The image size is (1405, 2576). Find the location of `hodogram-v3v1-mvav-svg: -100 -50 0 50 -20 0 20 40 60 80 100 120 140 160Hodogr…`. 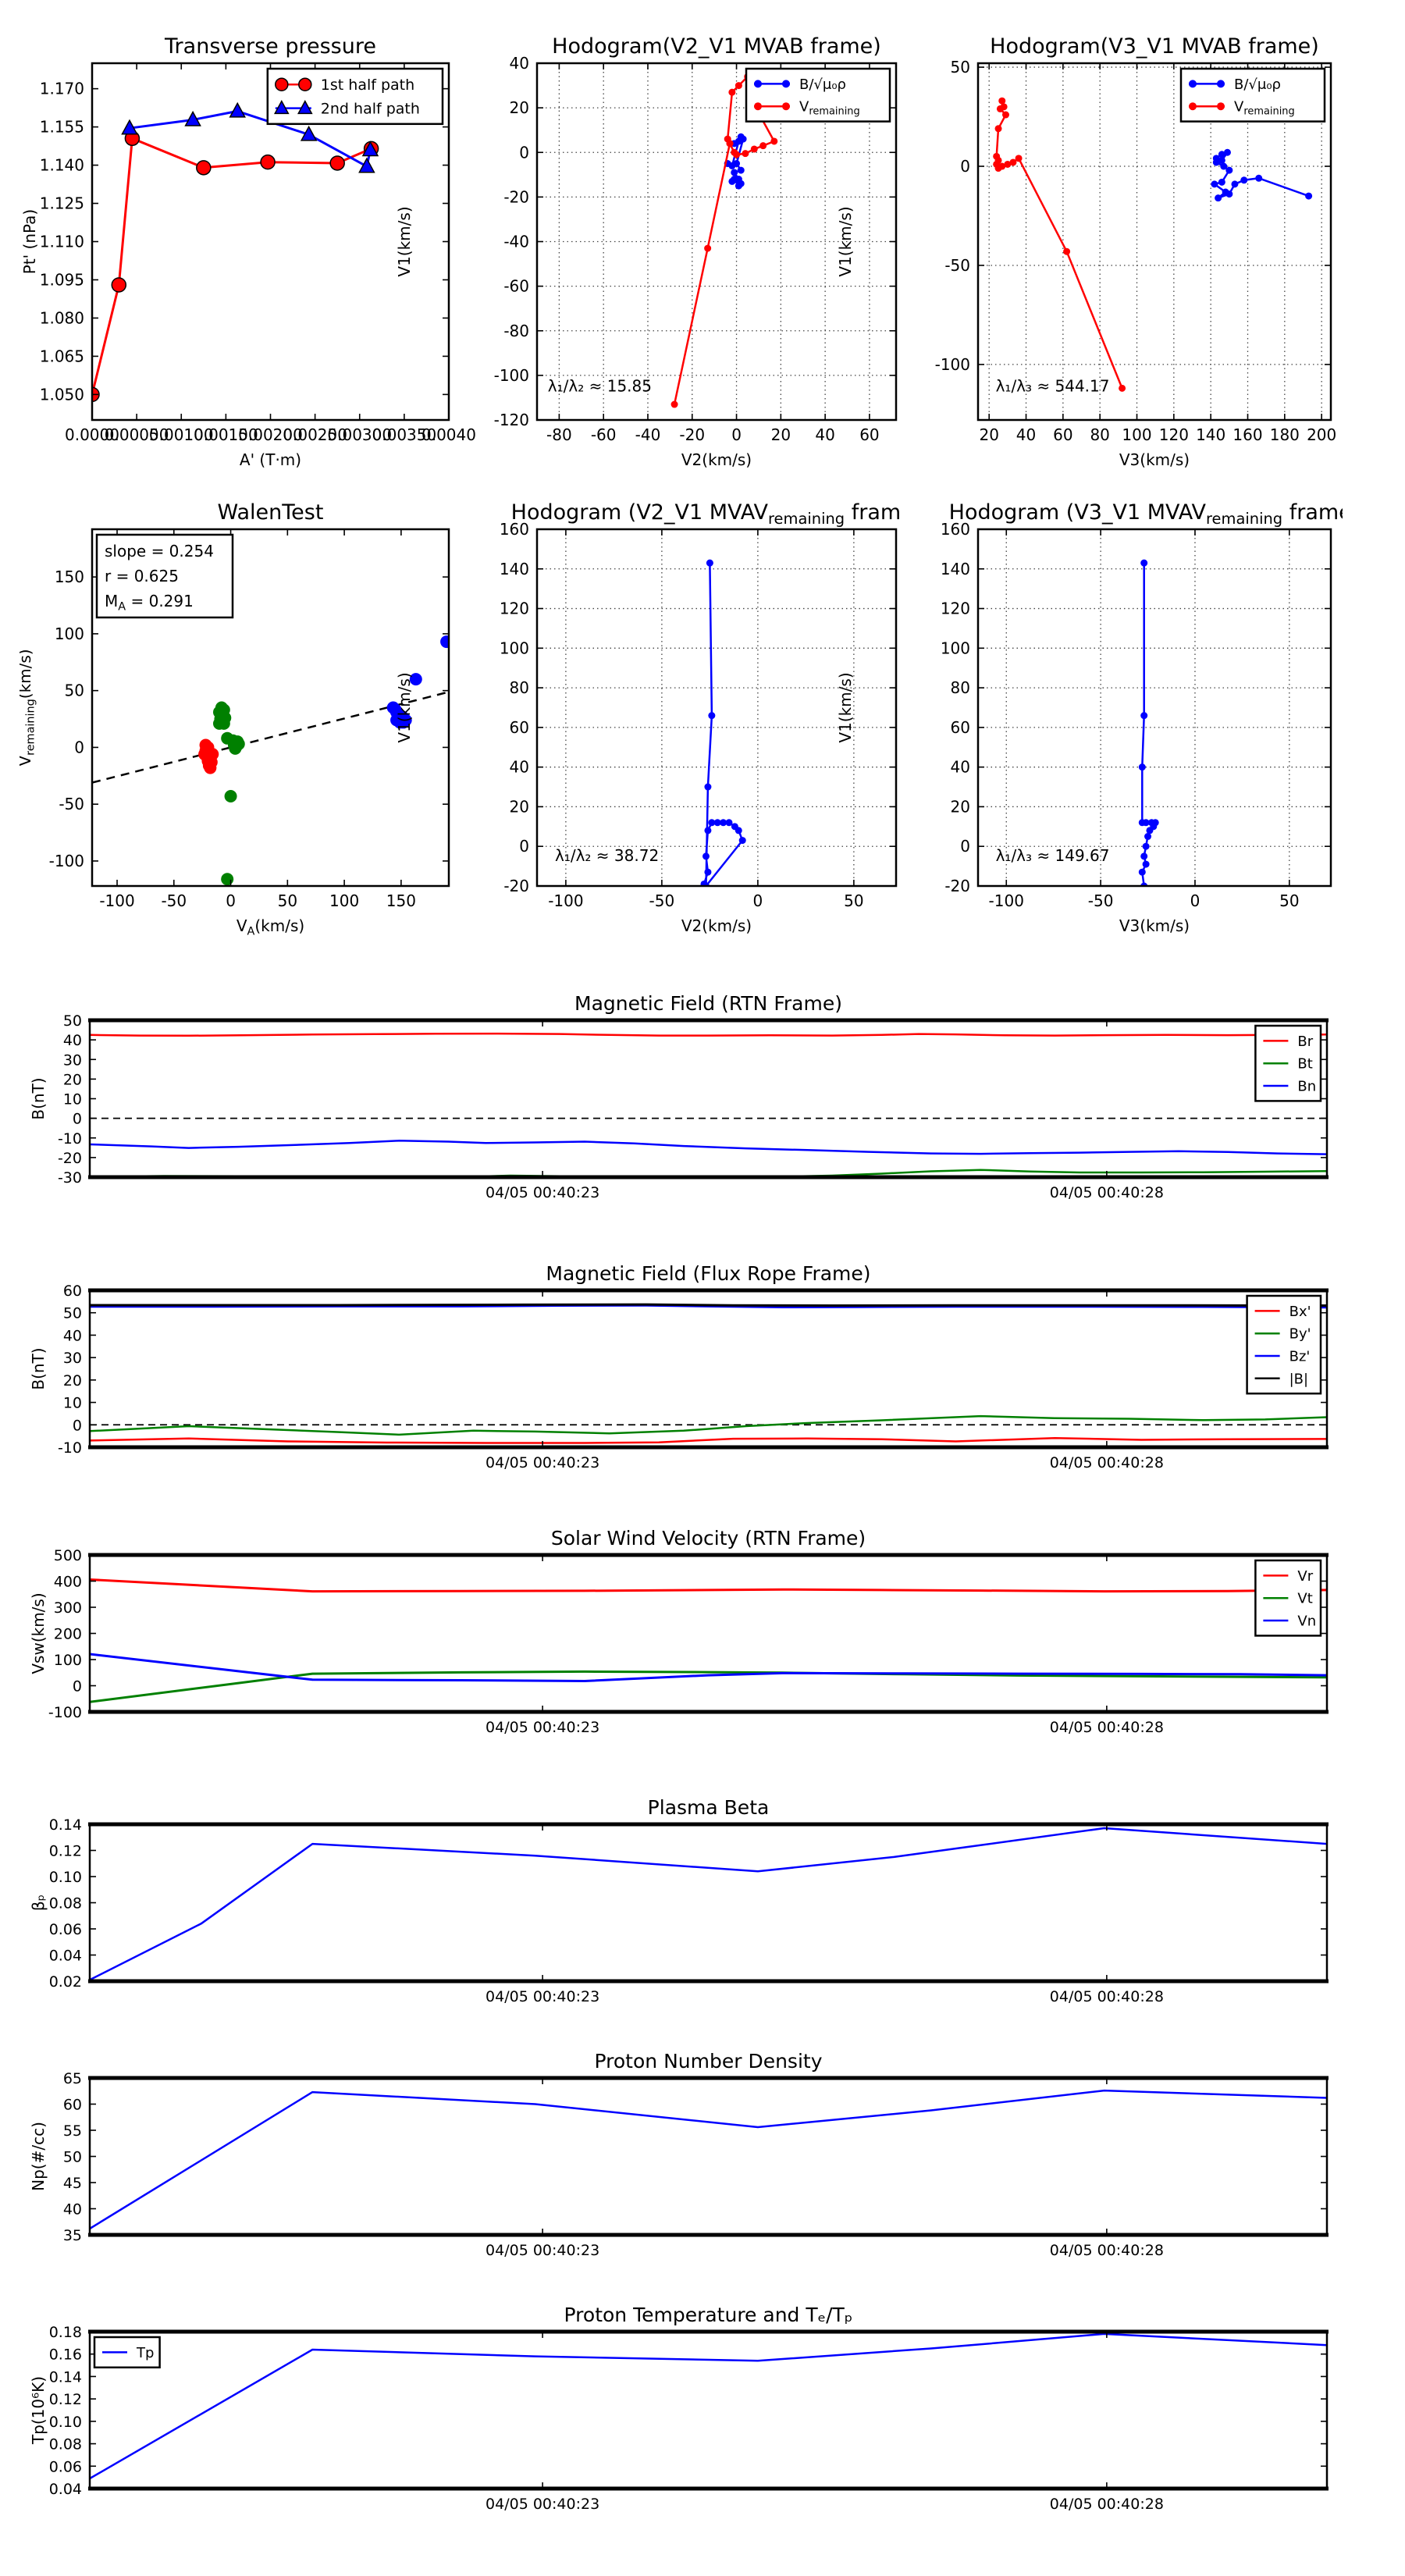

hodogram-v3v1-mvav-svg: -100 -50 0 50 -20 0 20 40 60 80 100 120 140 160Hodogr… is located at coordinates (1089, 717).